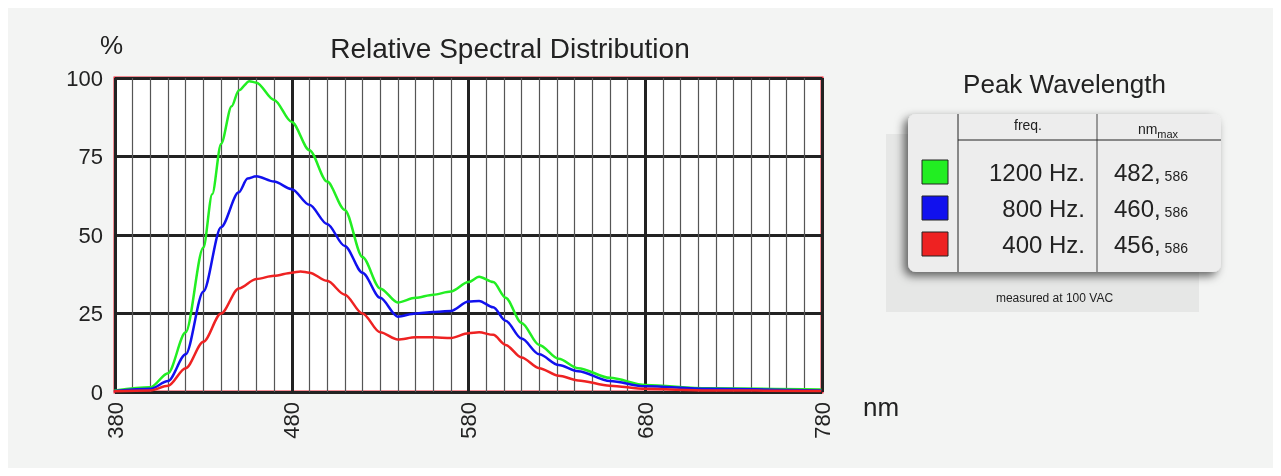  Describe the element at coordinates (292, 420) in the screenshot. I see `x-tick-label: 480` at that location.